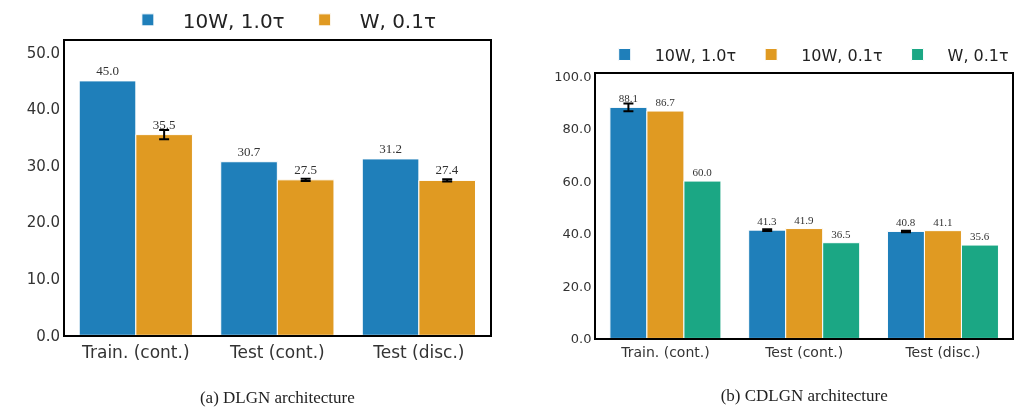  What do you see at coordinates (390, 148) in the screenshot?
I see `data-label: 31.2` at bounding box center [390, 148].